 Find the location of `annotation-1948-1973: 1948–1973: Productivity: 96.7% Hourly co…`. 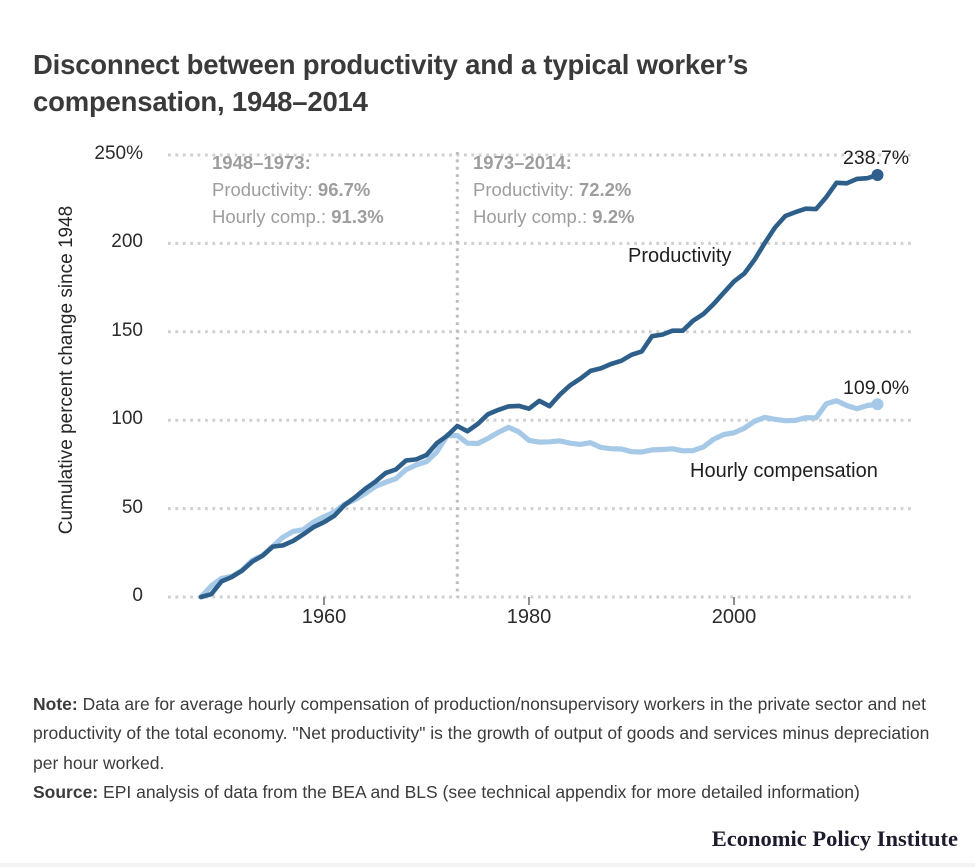

annotation-1948-1973: 1948–1973: Productivity: 96.7% Hourly co… is located at coordinates (298, 189).